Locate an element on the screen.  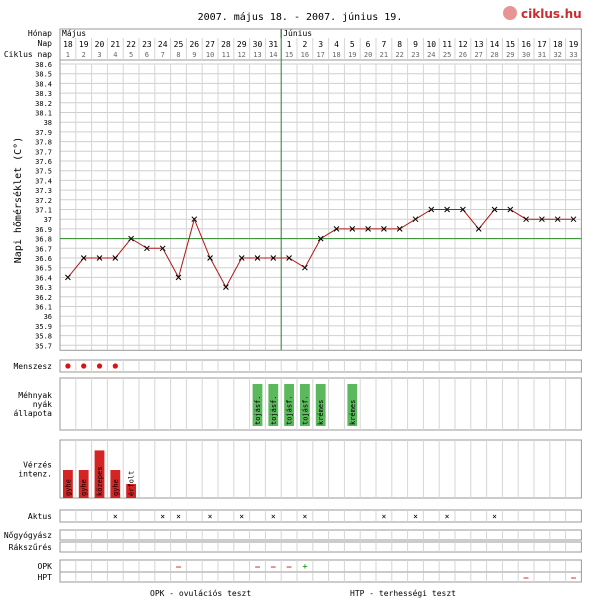
y-tick-label: 38 is located at coordinates (48, 123).